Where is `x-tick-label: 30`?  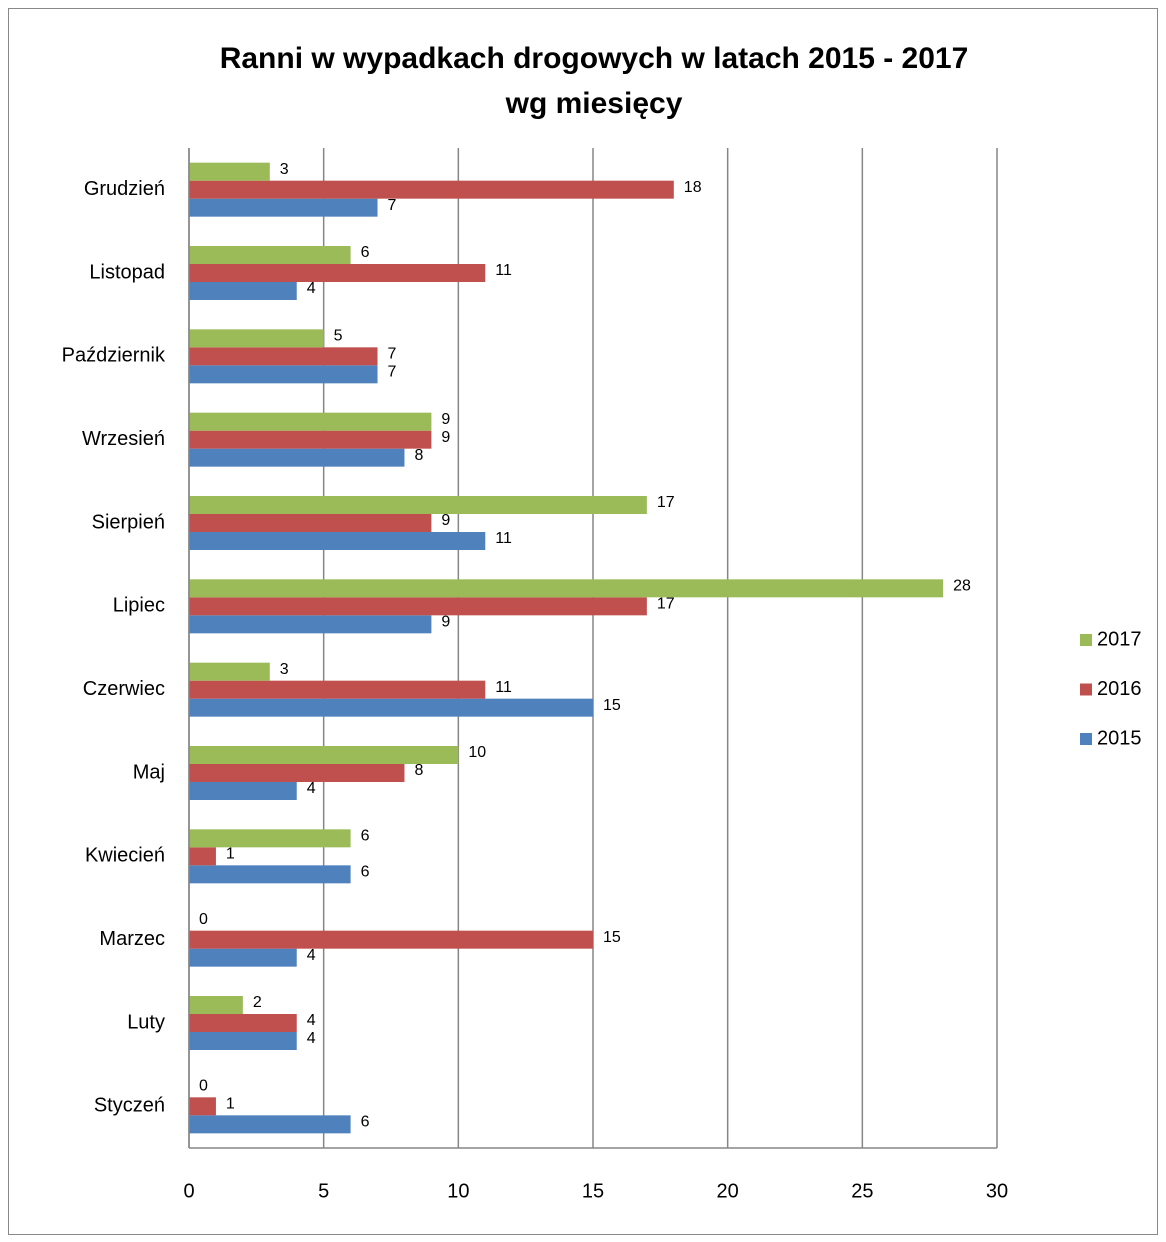
x-tick-label: 30 is located at coordinates (997, 1191).